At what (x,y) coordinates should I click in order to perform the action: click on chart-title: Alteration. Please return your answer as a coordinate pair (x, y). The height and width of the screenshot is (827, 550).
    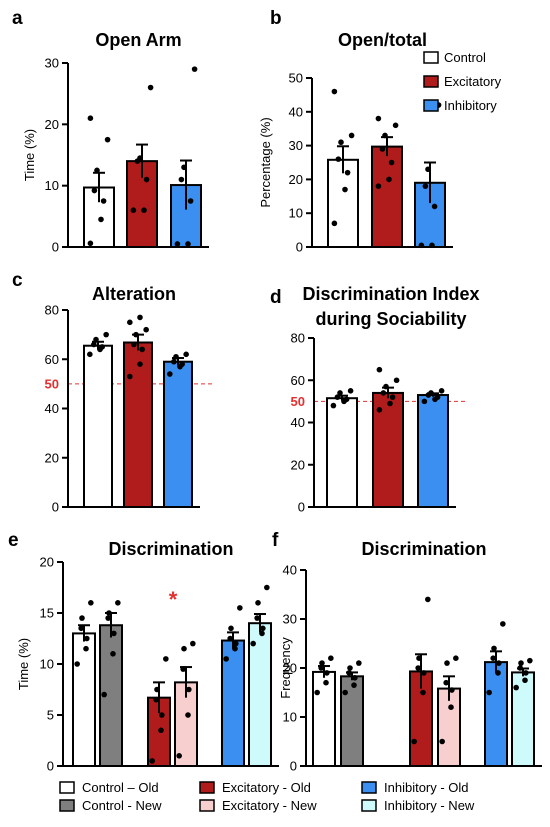
    Looking at the image, I should click on (134, 294).